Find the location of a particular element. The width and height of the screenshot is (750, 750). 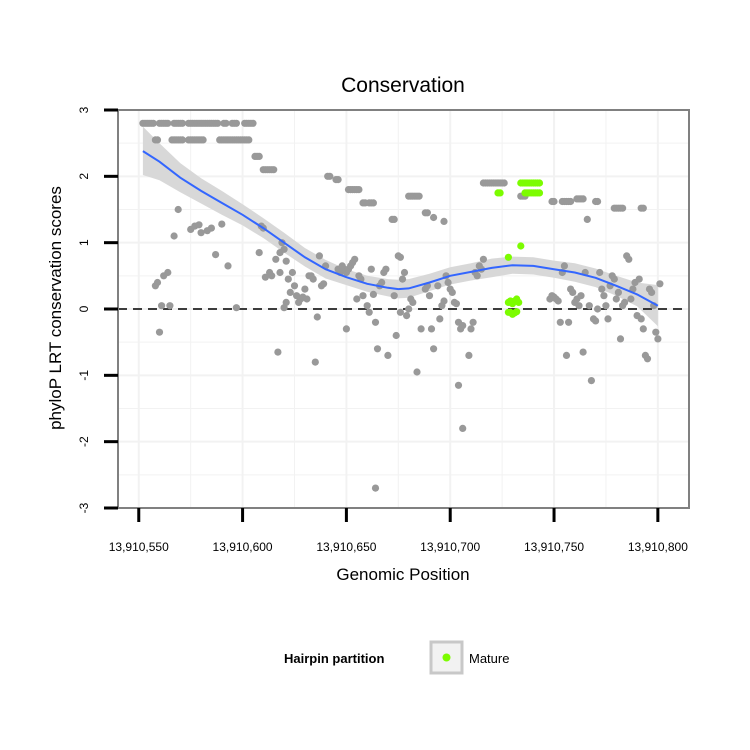

x-tick-label: 13,910,650 is located at coordinates (346, 547).